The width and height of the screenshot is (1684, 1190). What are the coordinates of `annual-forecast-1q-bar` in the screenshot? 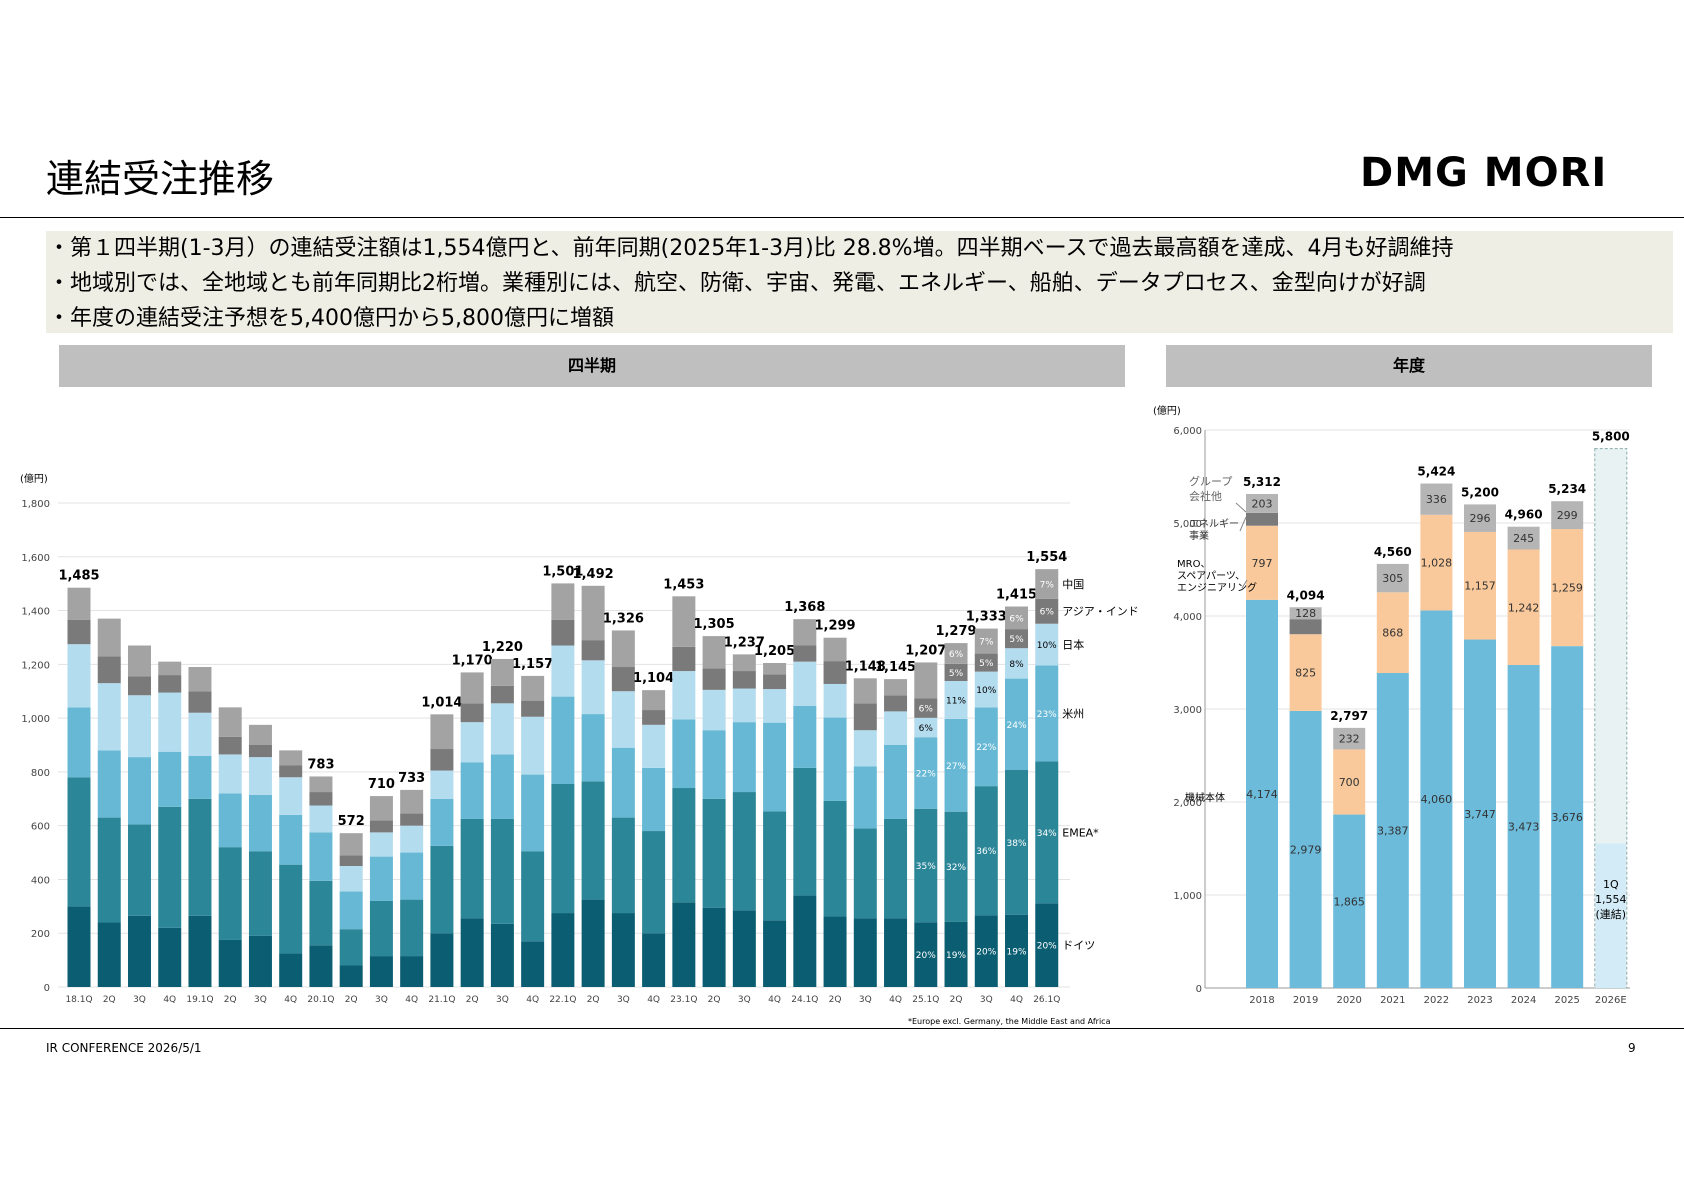 It's located at (1610, 915).